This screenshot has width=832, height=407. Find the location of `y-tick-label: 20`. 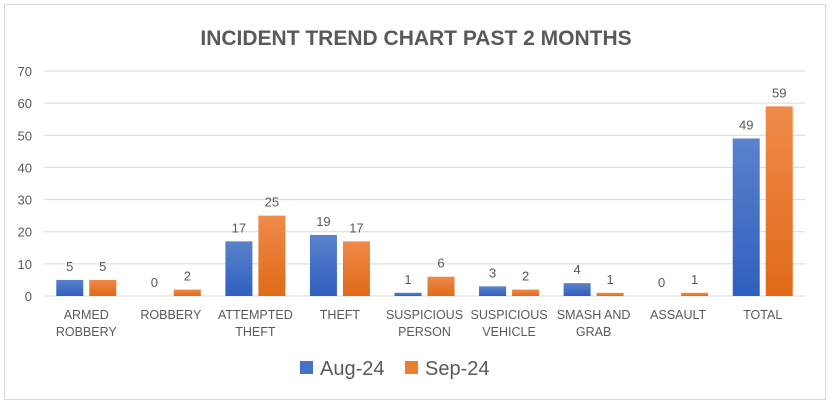

y-tick-label: 20 is located at coordinates (25, 232).